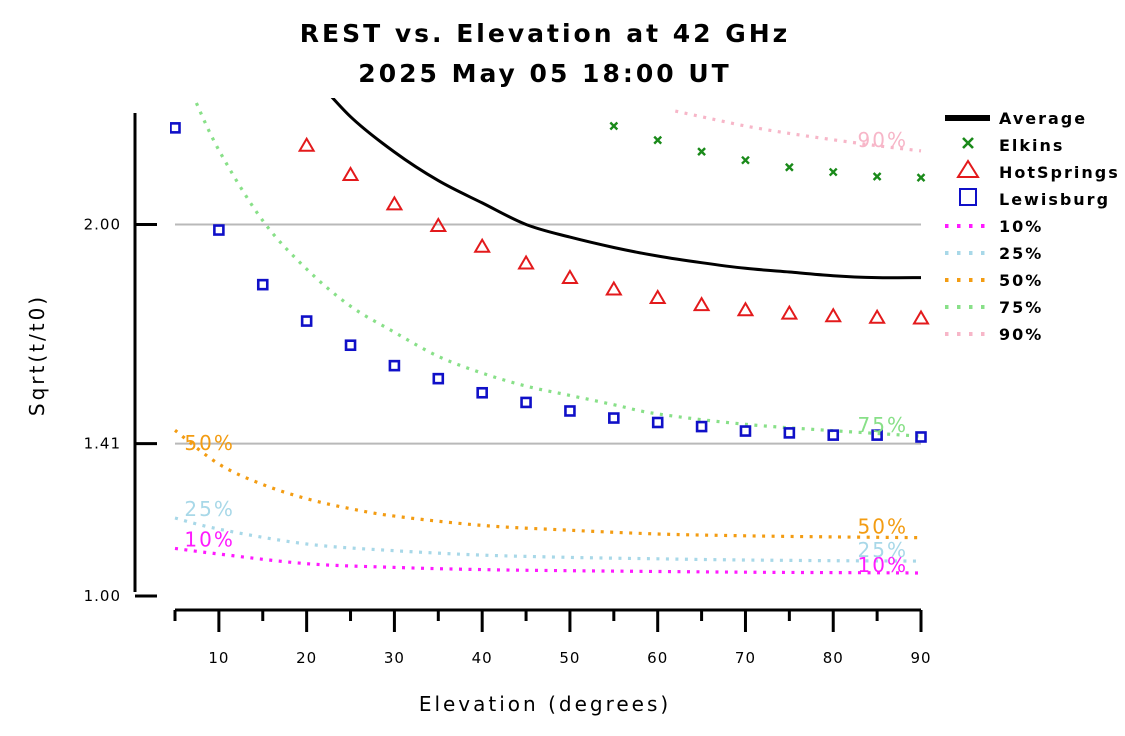 The width and height of the screenshot is (1125, 736). What do you see at coordinates (833, 658) in the screenshot?
I see `x-tick-label-80: 80` at bounding box center [833, 658].